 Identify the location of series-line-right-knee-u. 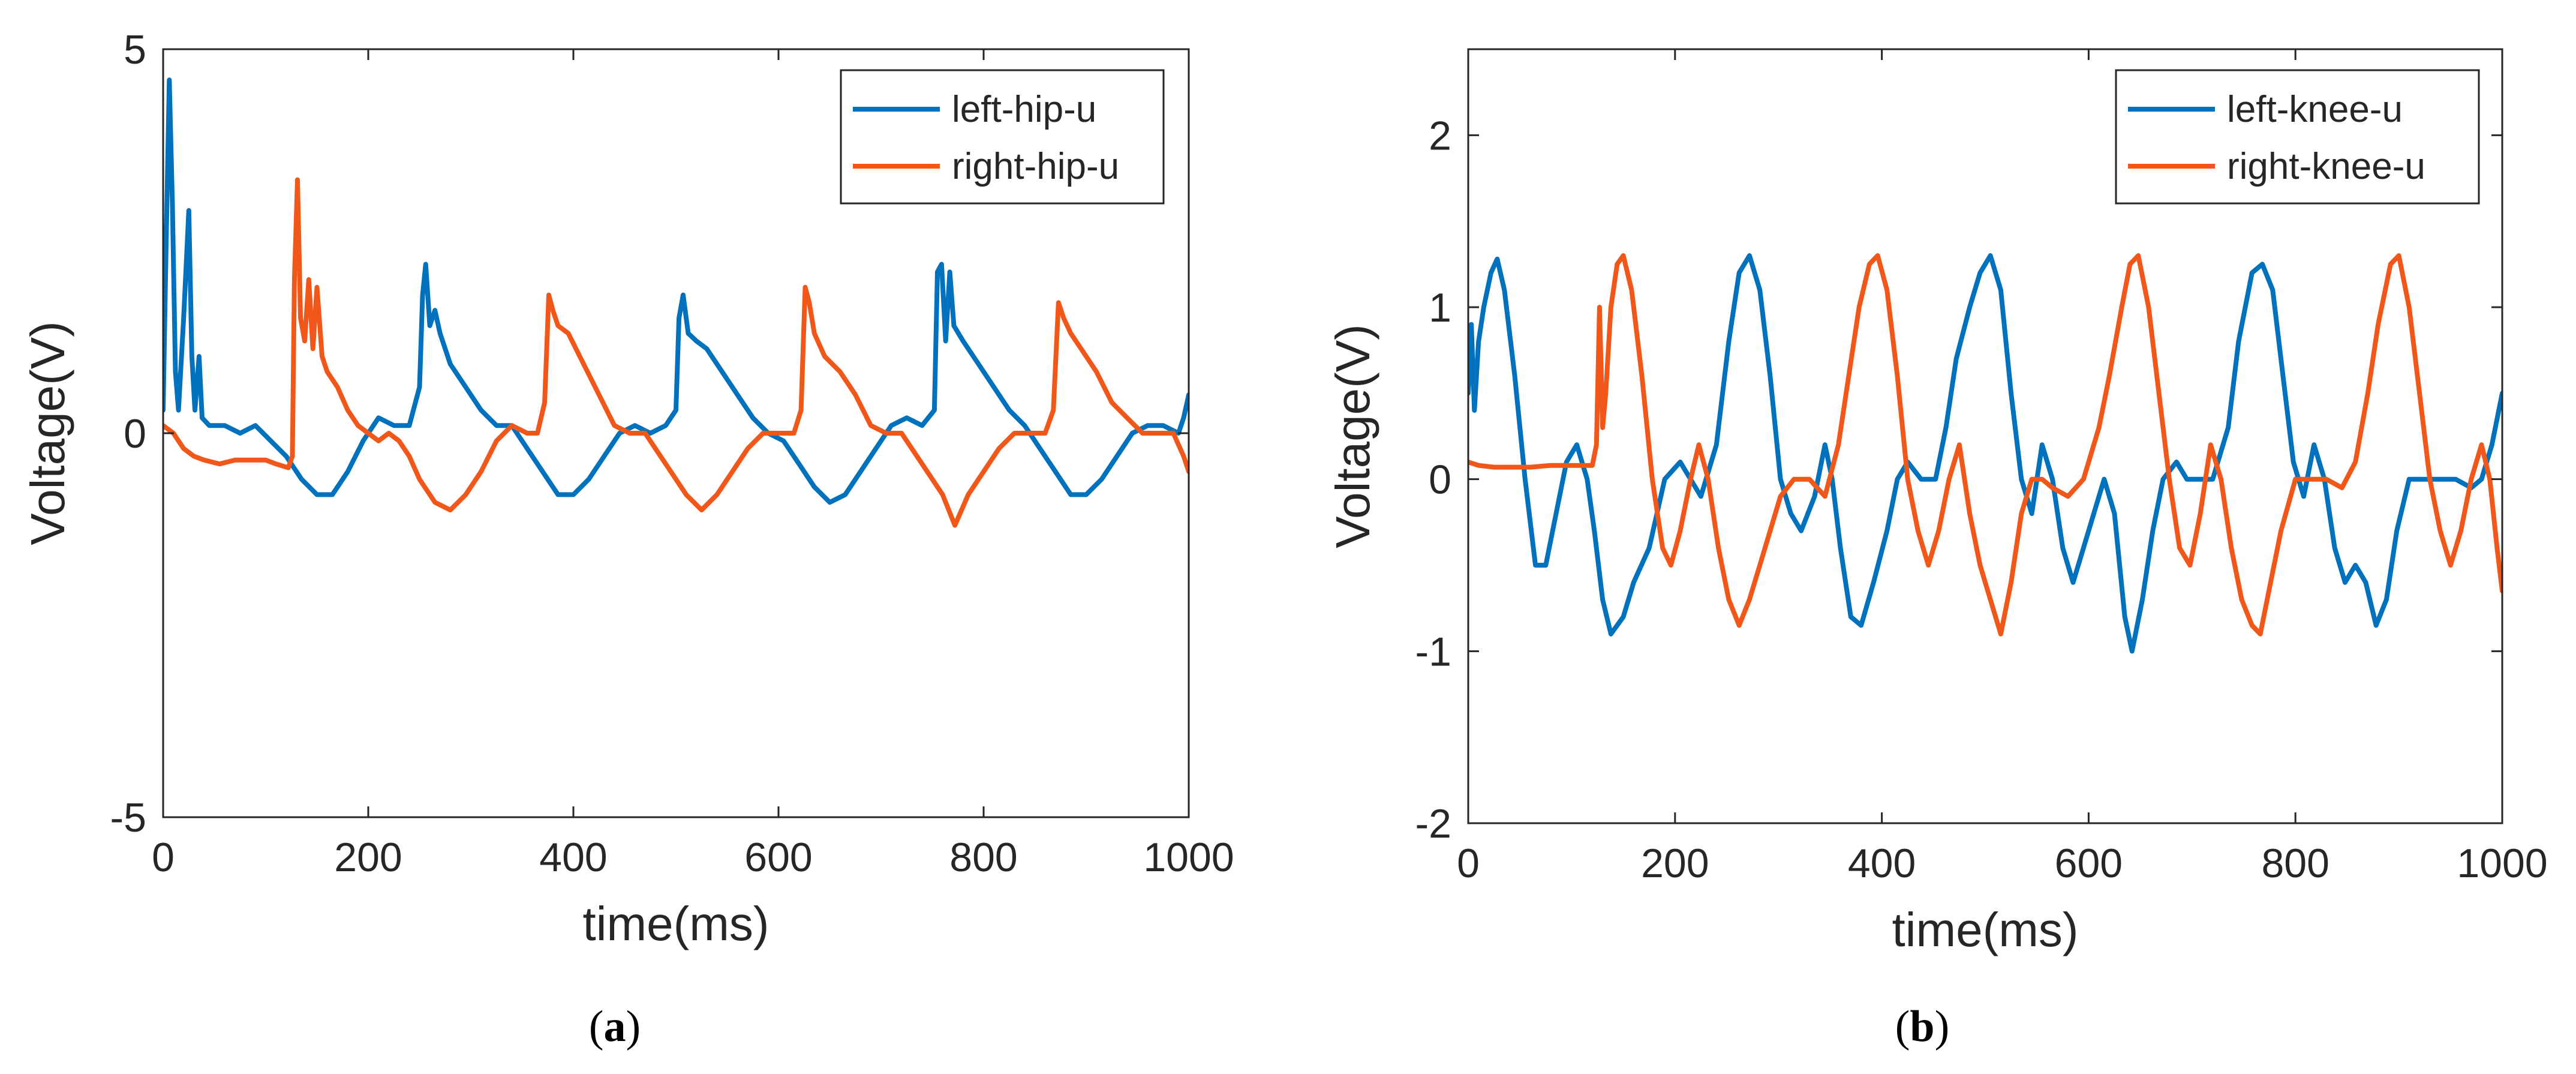
(1985, 445).